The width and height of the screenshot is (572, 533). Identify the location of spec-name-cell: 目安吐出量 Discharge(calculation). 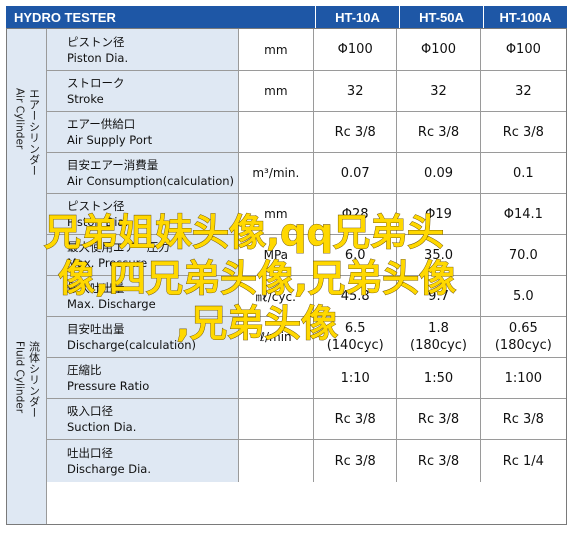
(143, 337).